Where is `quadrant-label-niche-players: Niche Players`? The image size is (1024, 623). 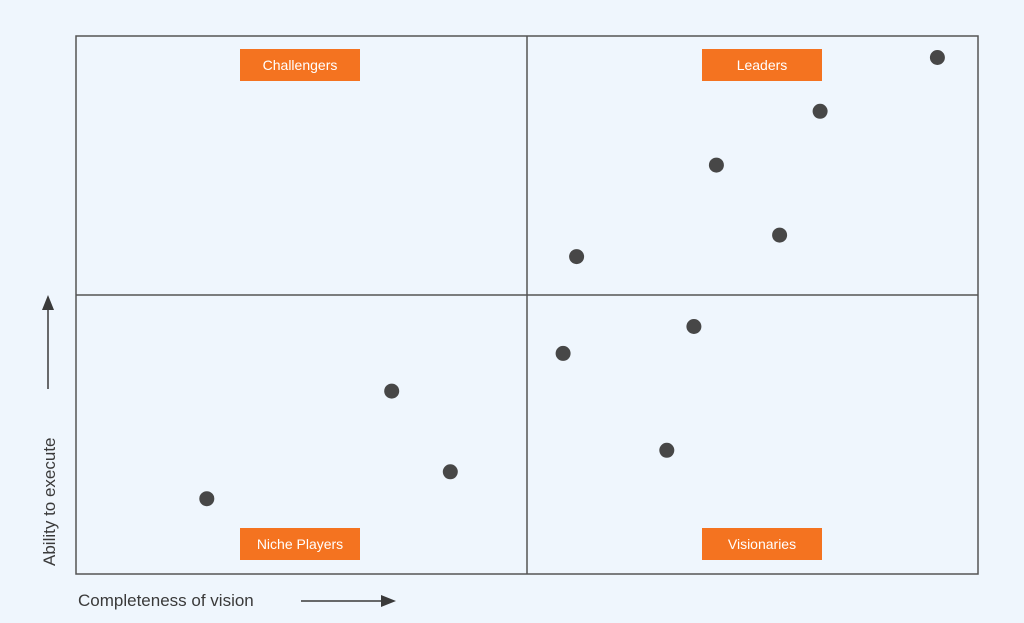
quadrant-label-niche-players: Niche Players is located at coordinates (300, 544).